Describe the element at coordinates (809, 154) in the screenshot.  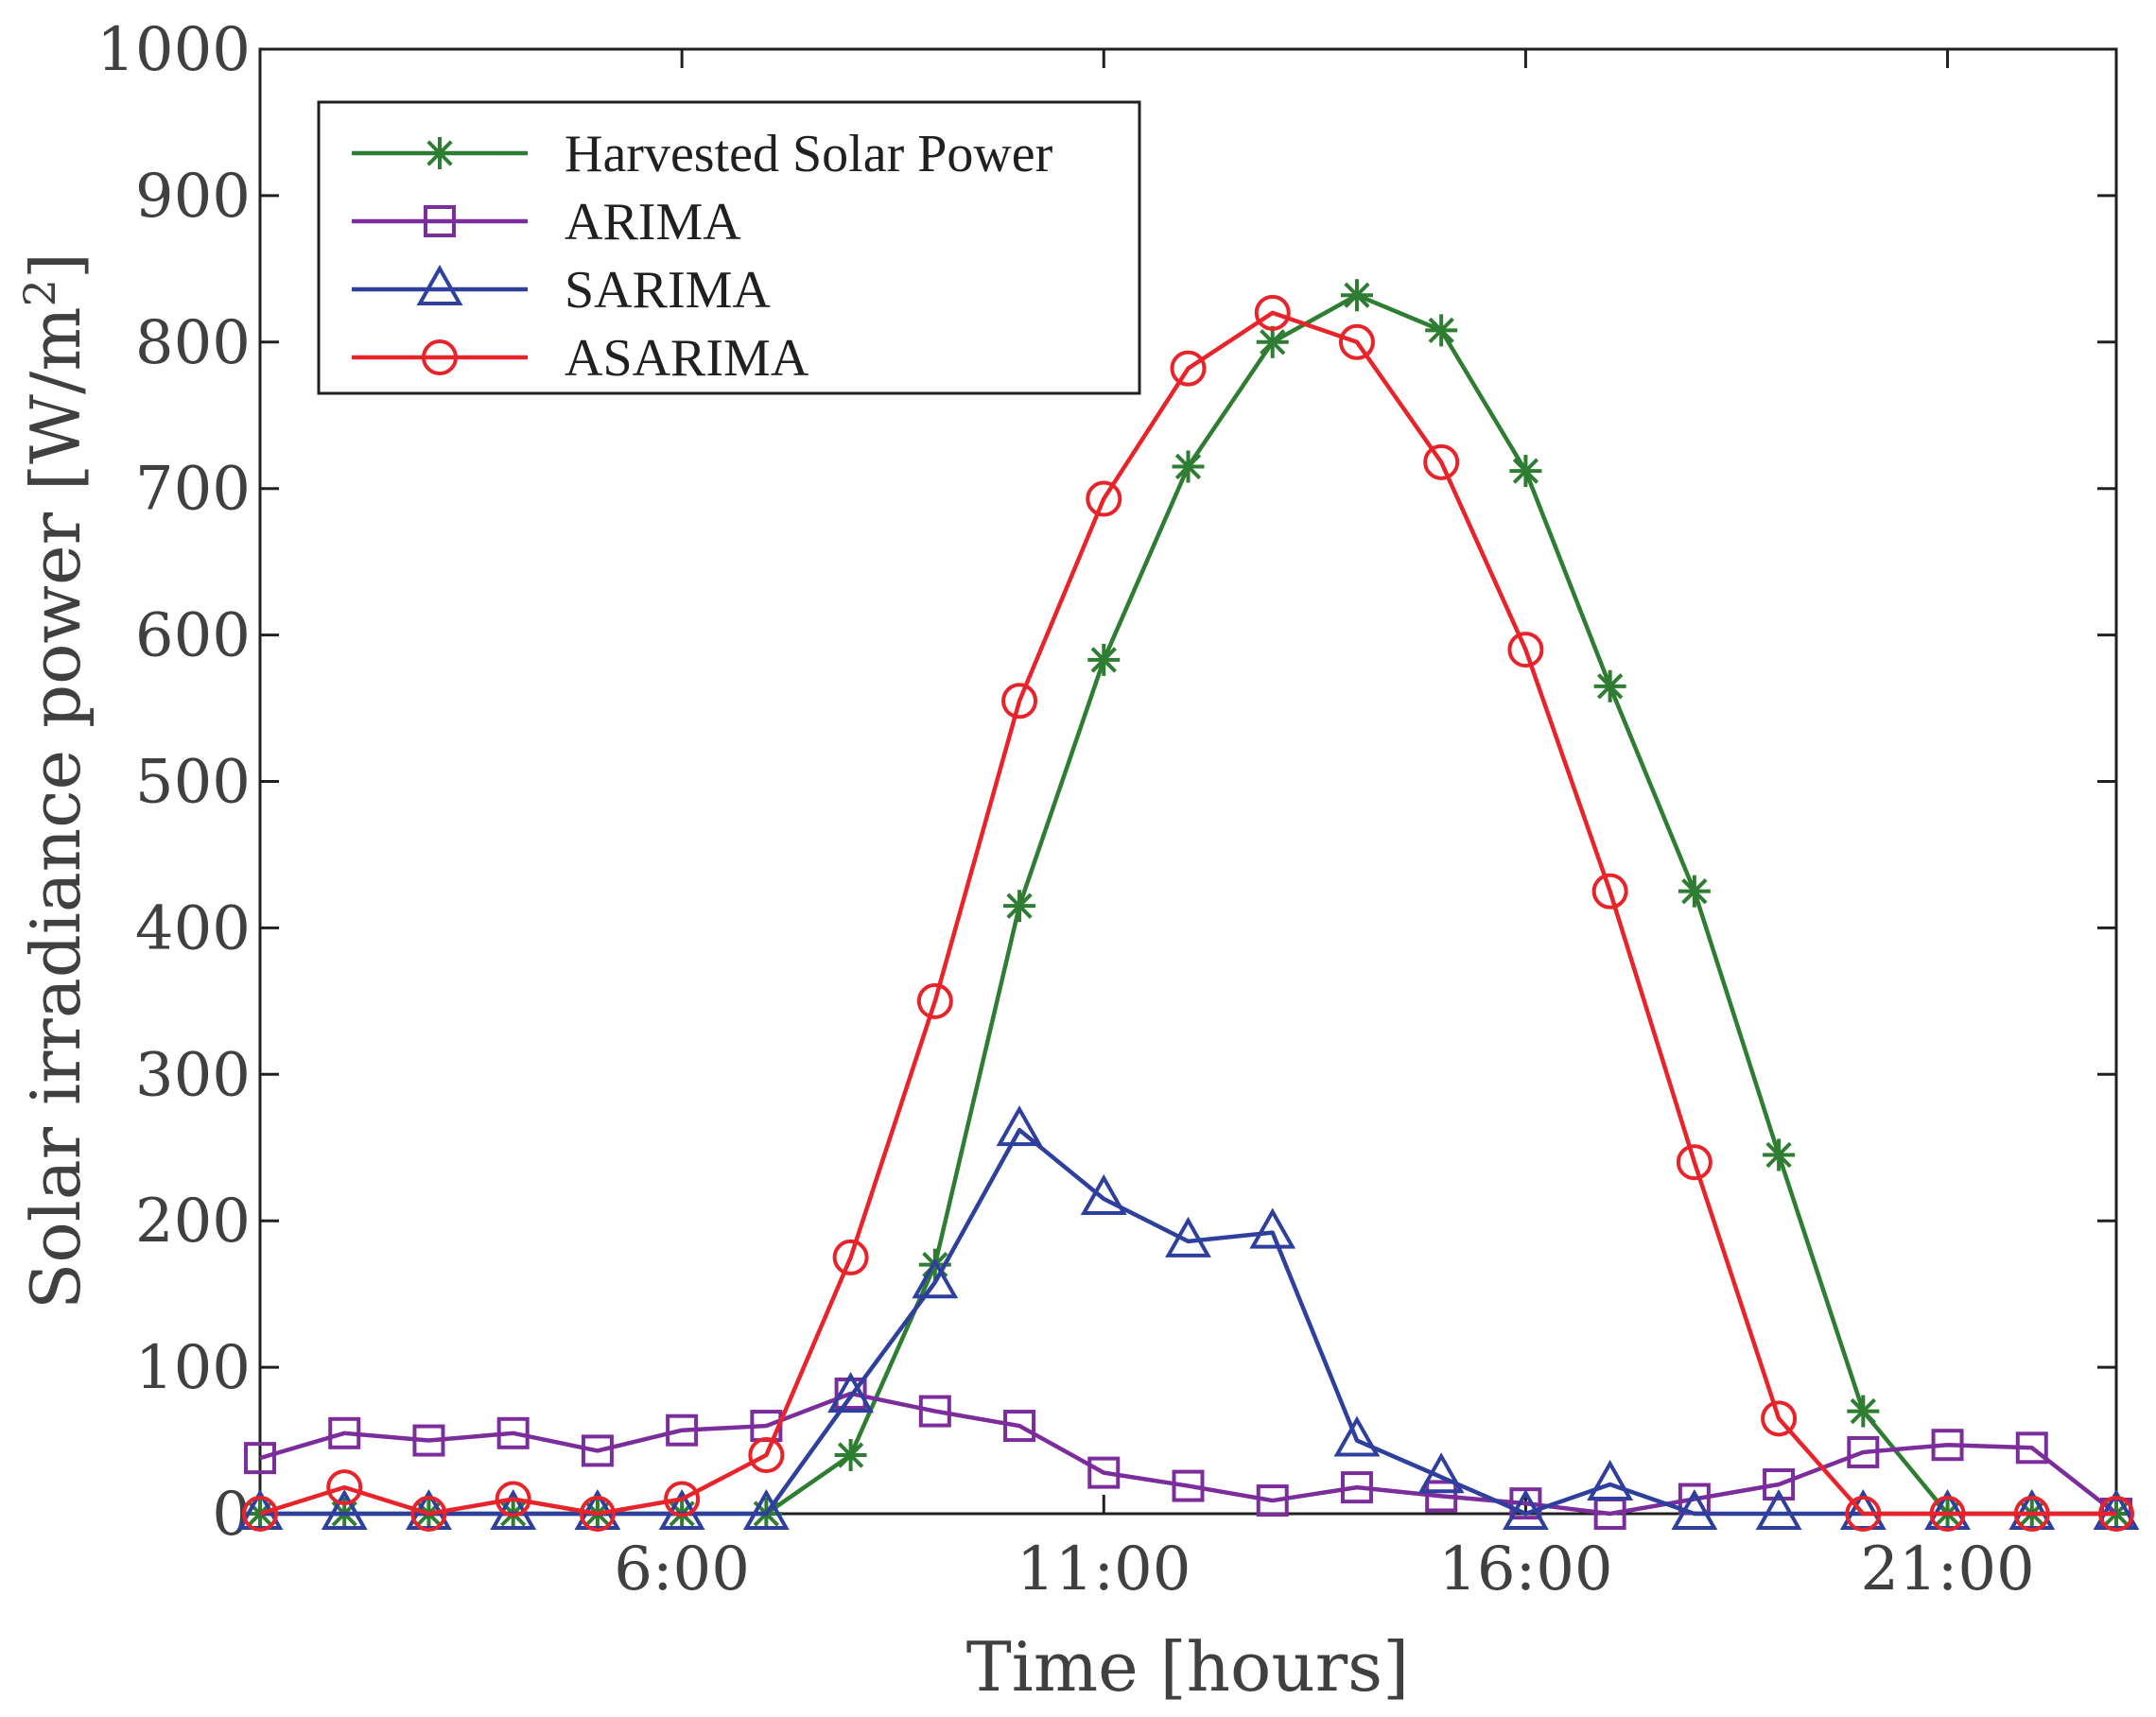
I see `legend-label: Harvested Solar Power` at that location.